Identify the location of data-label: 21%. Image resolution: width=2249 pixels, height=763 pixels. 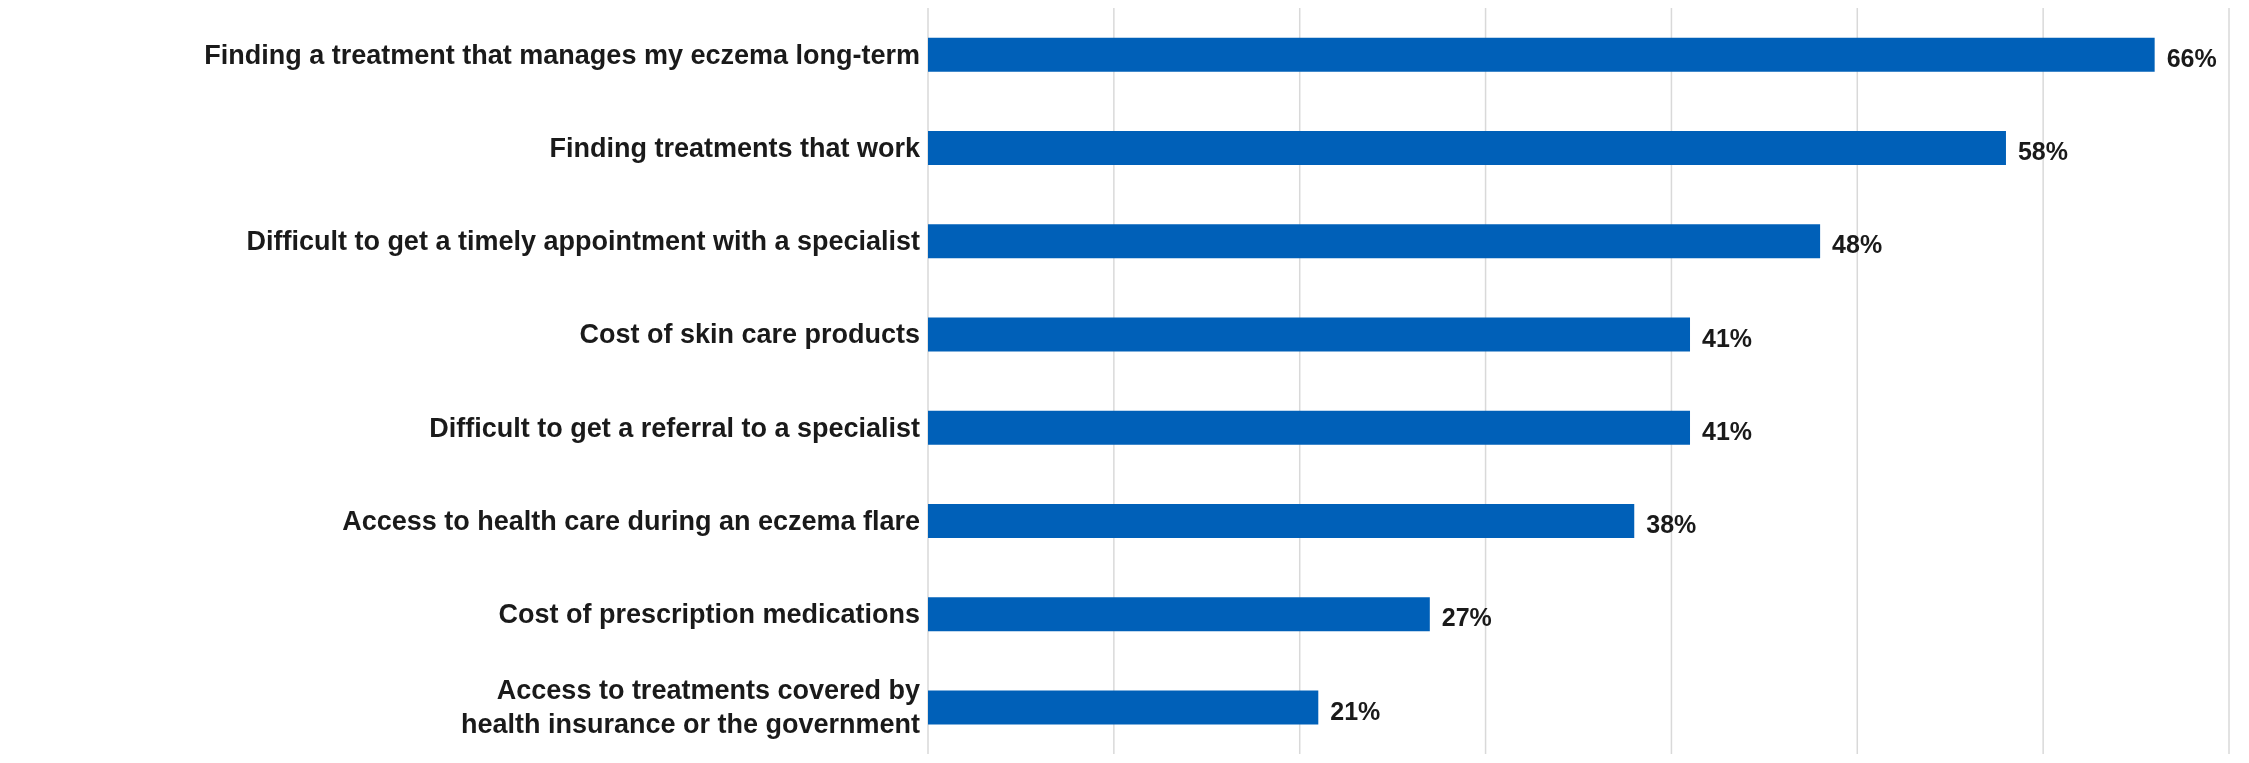
(1355, 710).